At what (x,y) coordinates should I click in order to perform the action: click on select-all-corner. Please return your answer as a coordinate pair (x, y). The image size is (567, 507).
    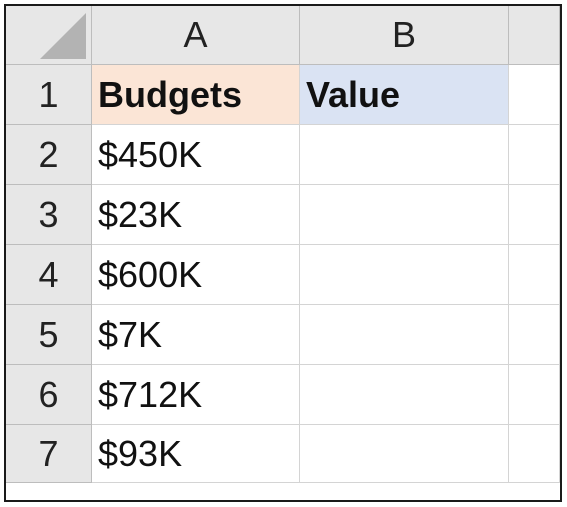
    Looking at the image, I should click on (49, 35).